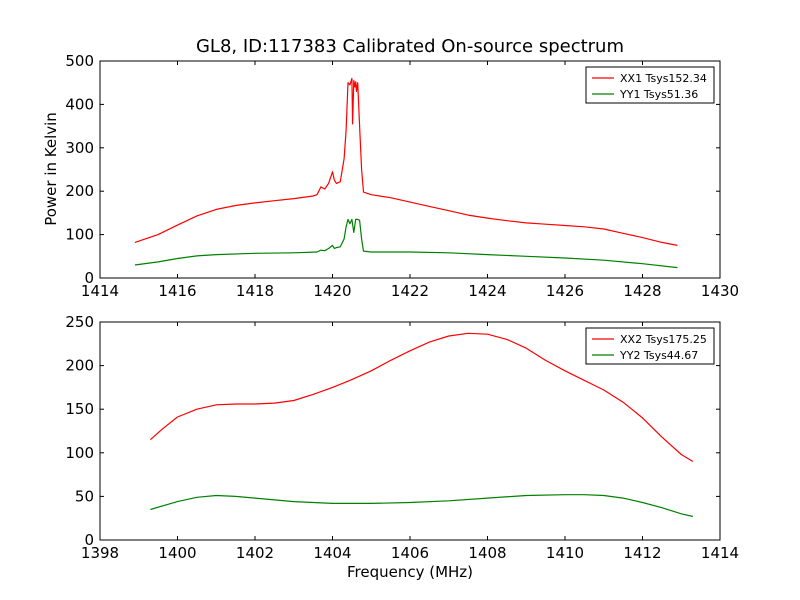  Describe the element at coordinates (487, 553) in the screenshot. I see `bottom-x-tick-label: 1408` at that location.